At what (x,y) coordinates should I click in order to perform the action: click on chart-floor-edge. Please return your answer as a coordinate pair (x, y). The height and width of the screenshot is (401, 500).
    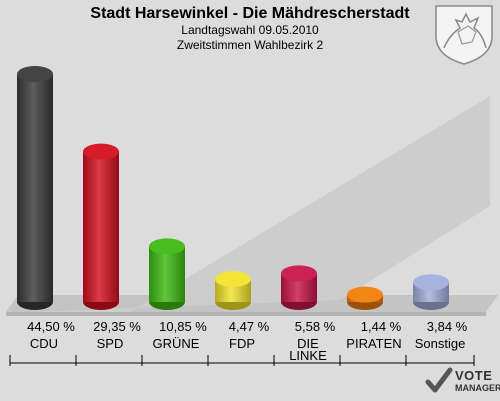
    Looking at the image, I should click on (246, 314).